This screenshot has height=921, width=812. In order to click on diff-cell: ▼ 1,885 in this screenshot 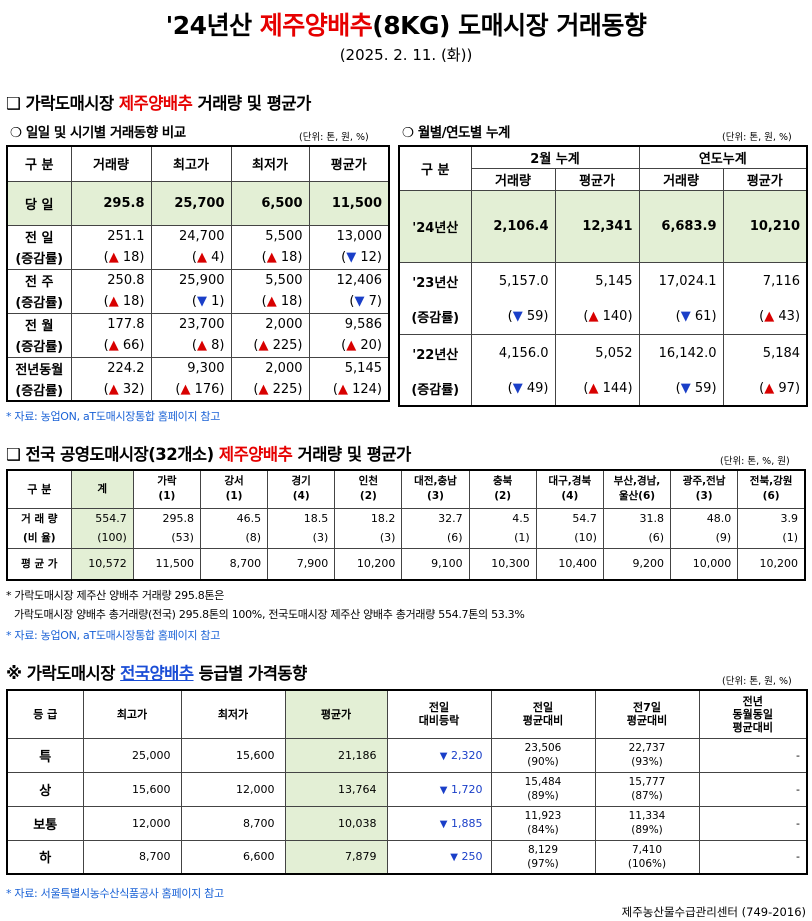, I will do `click(439, 823)`.